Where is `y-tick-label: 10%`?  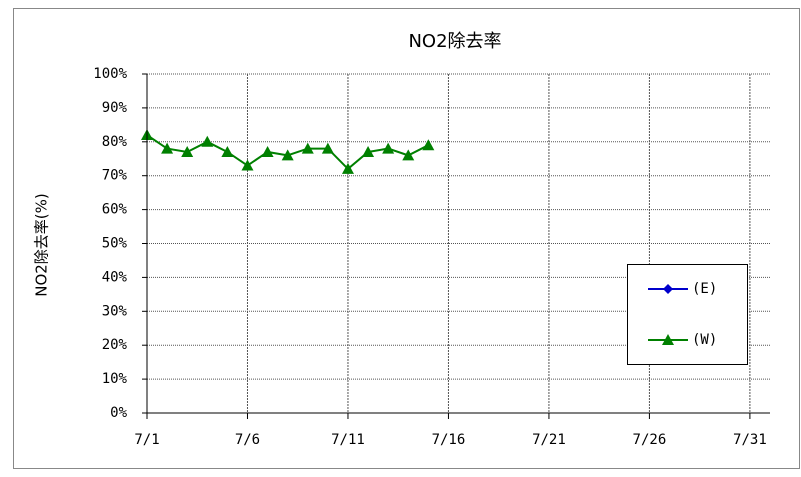 y-tick-label: 10% is located at coordinates (115, 379).